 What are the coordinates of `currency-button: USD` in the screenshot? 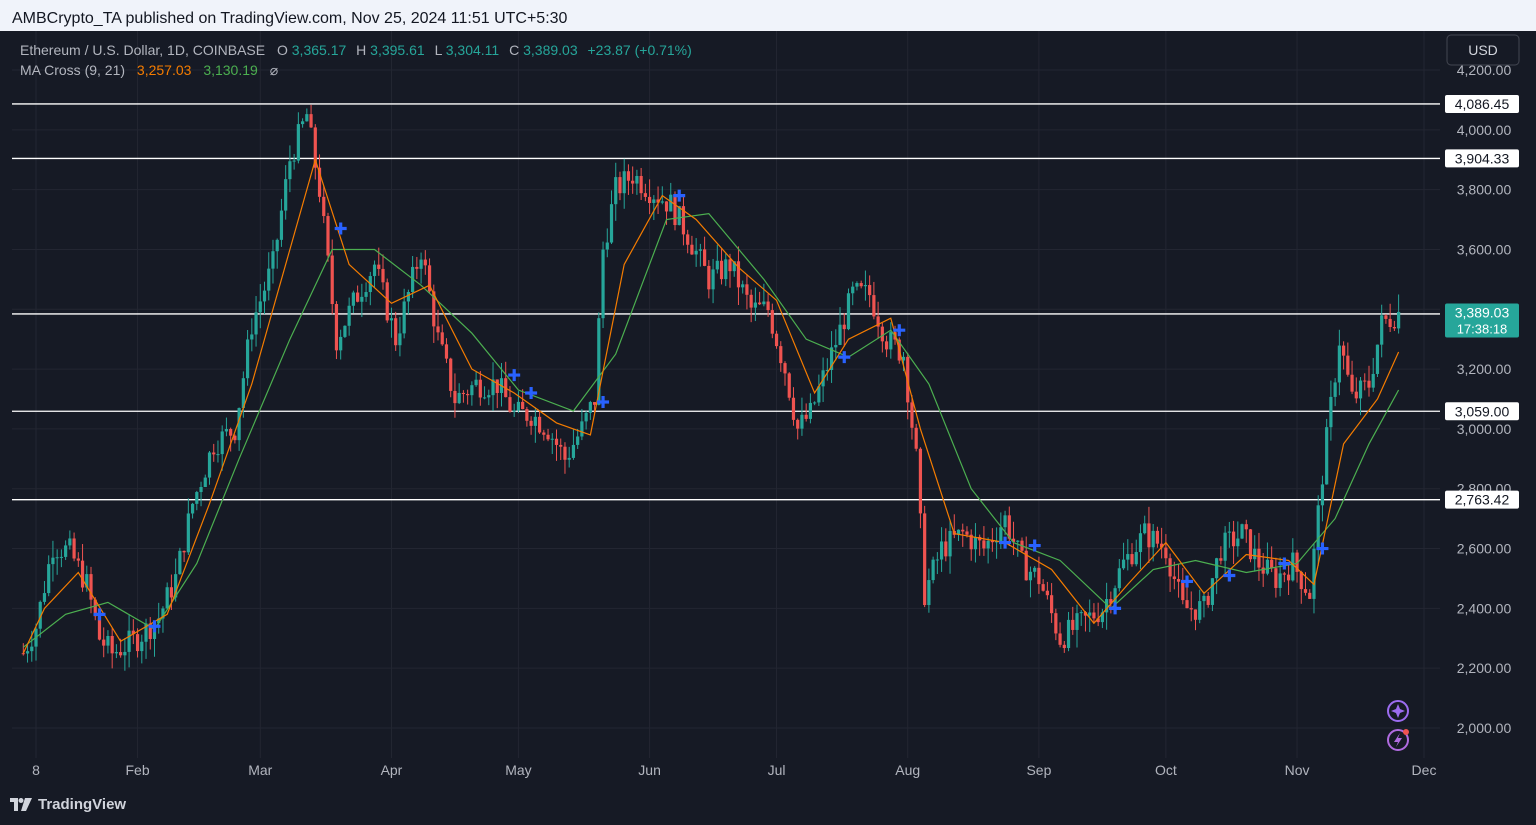 It's located at (1483, 50).